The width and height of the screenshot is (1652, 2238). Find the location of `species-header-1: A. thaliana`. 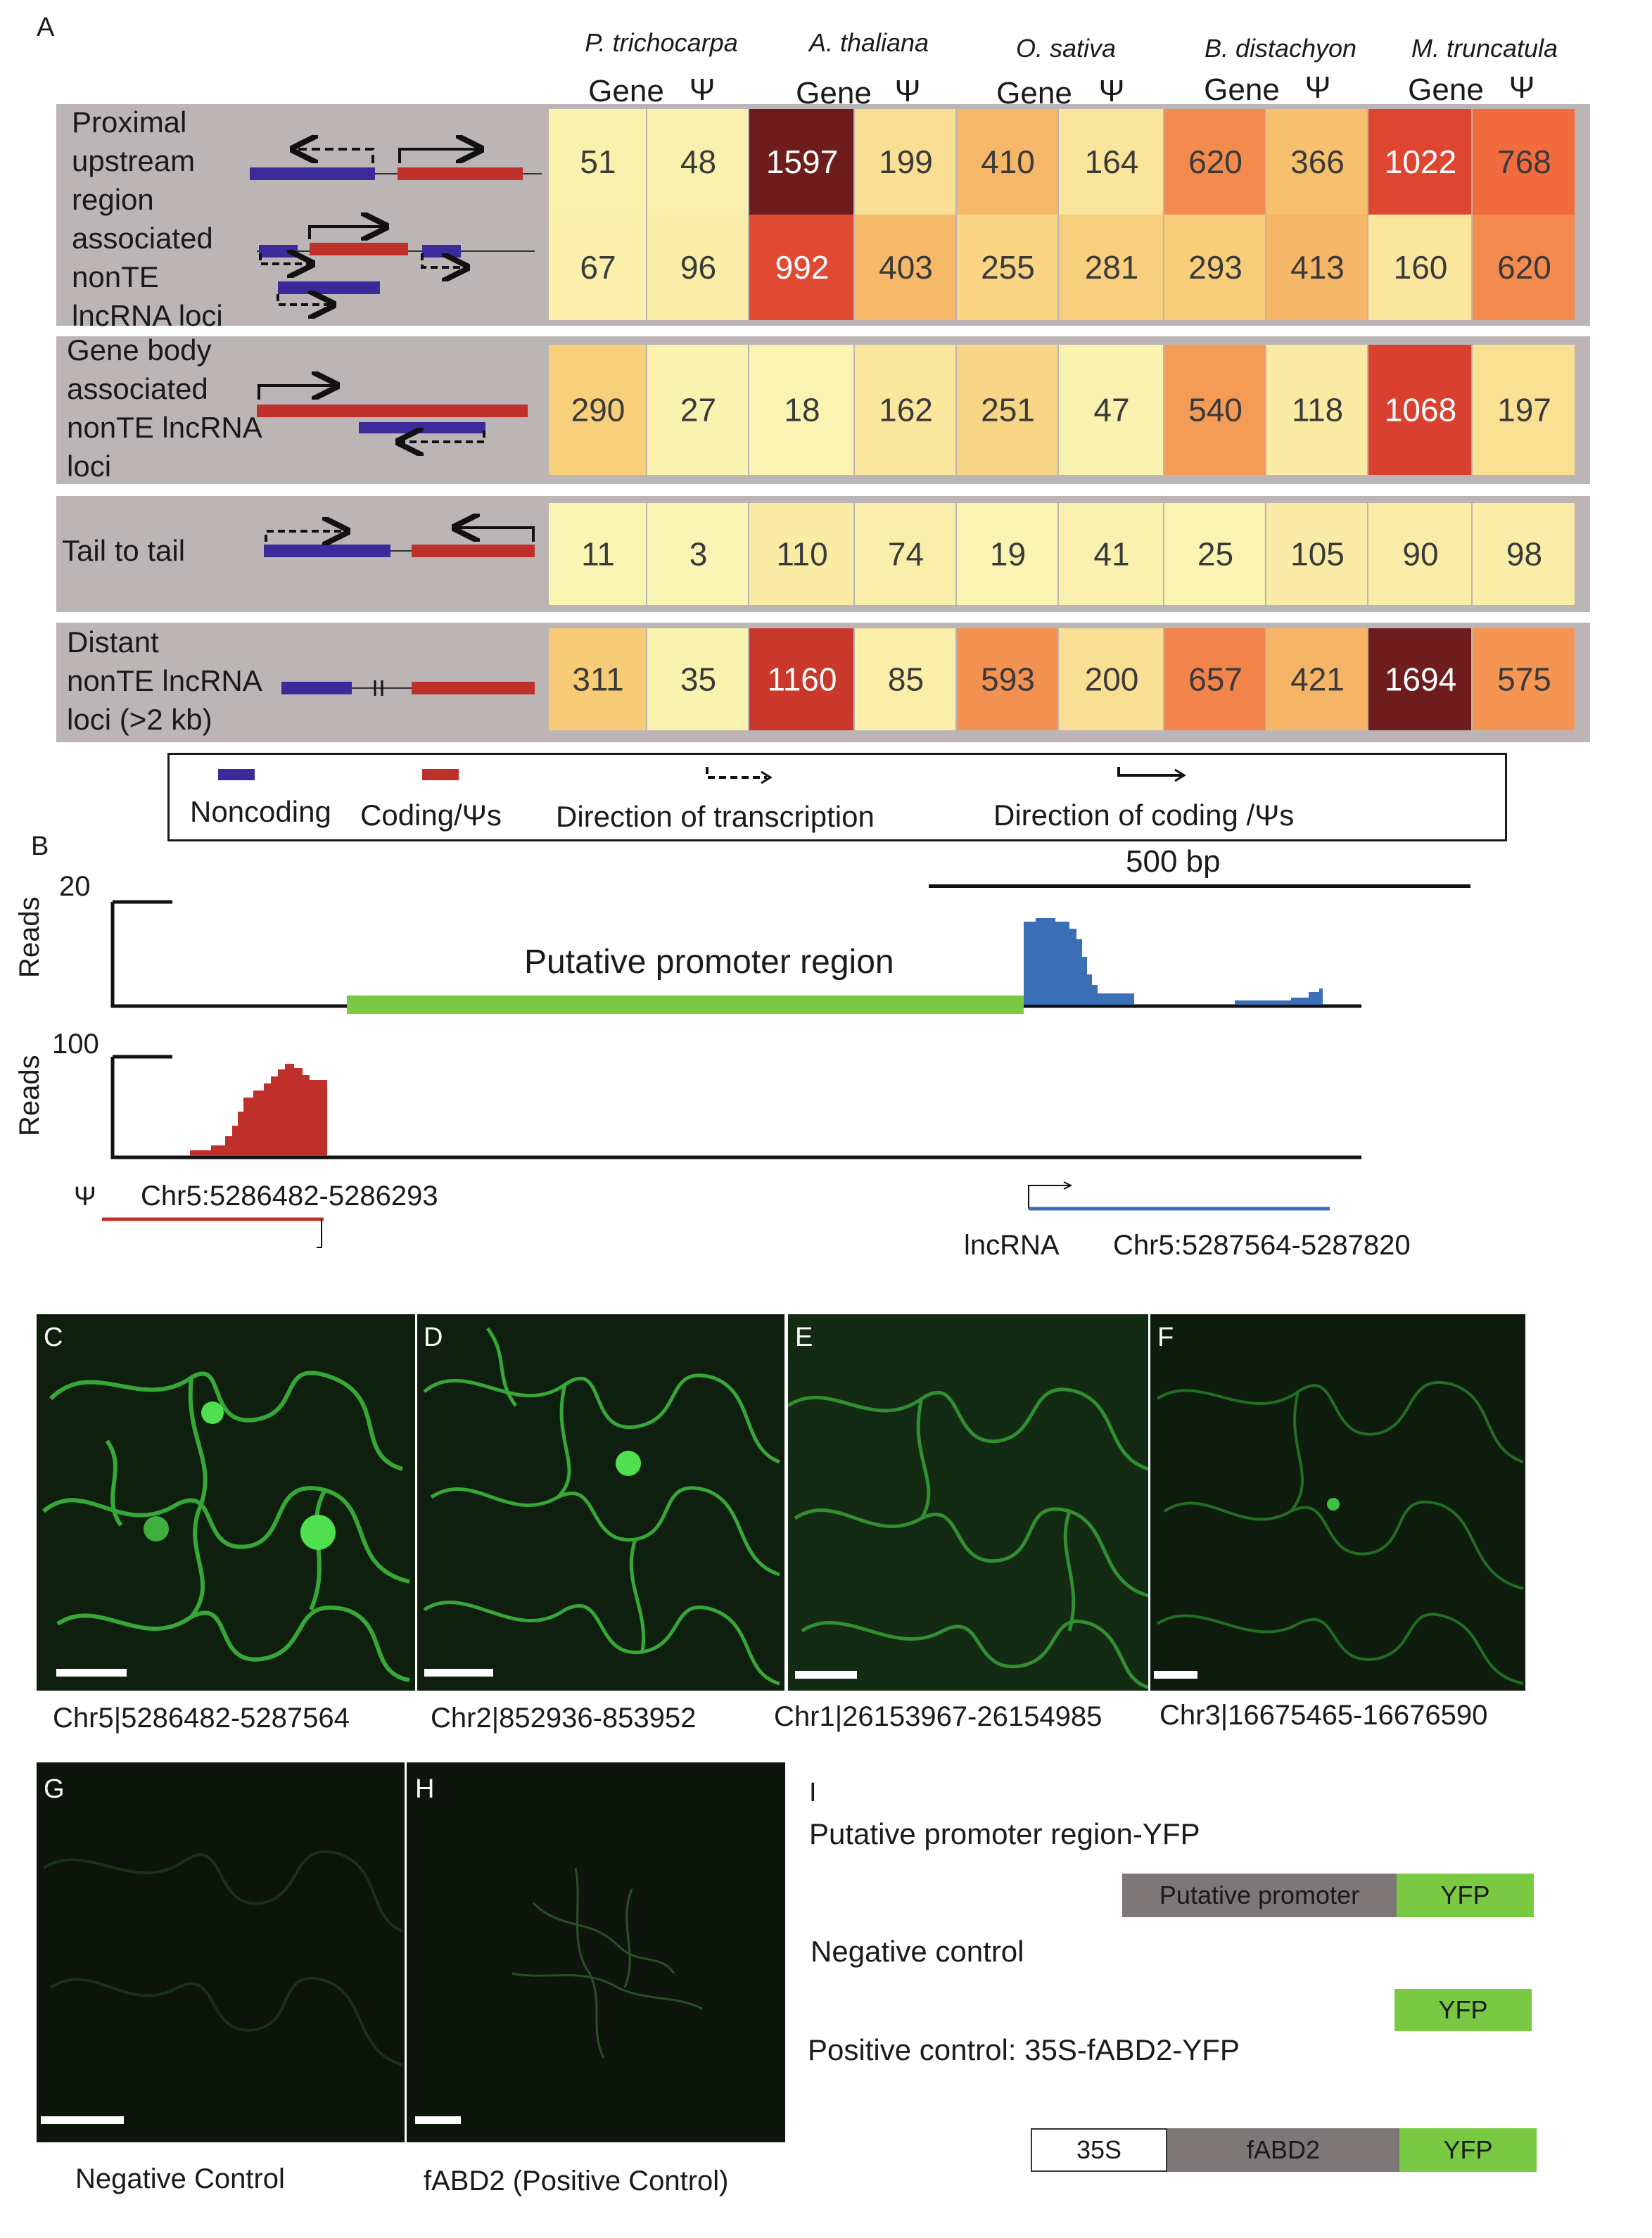

species-header-1: A. thaliana is located at coordinates (868, 43).